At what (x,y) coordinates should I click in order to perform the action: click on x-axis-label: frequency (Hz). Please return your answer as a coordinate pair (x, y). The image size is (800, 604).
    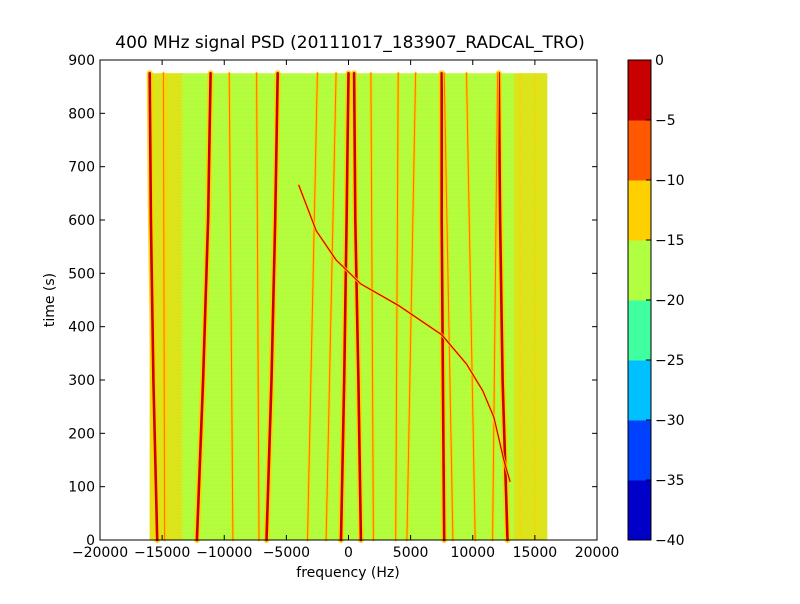
    Looking at the image, I should click on (347, 573).